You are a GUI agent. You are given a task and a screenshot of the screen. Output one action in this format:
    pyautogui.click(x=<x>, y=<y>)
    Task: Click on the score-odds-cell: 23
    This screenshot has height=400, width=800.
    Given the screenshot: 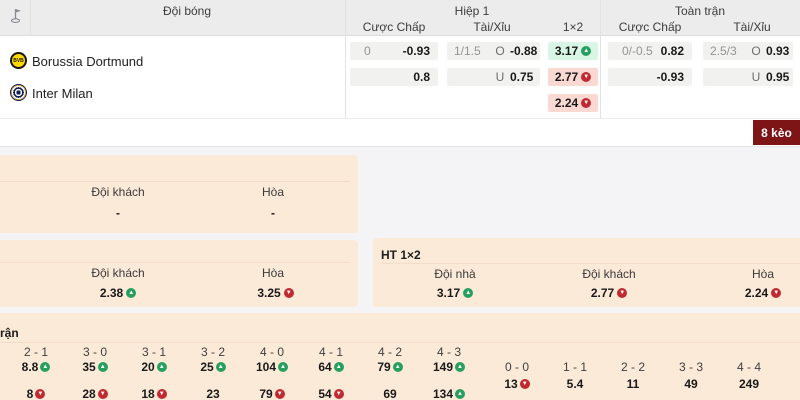 What is the action you would take?
    pyautogui.click(x=213, y=392)
    